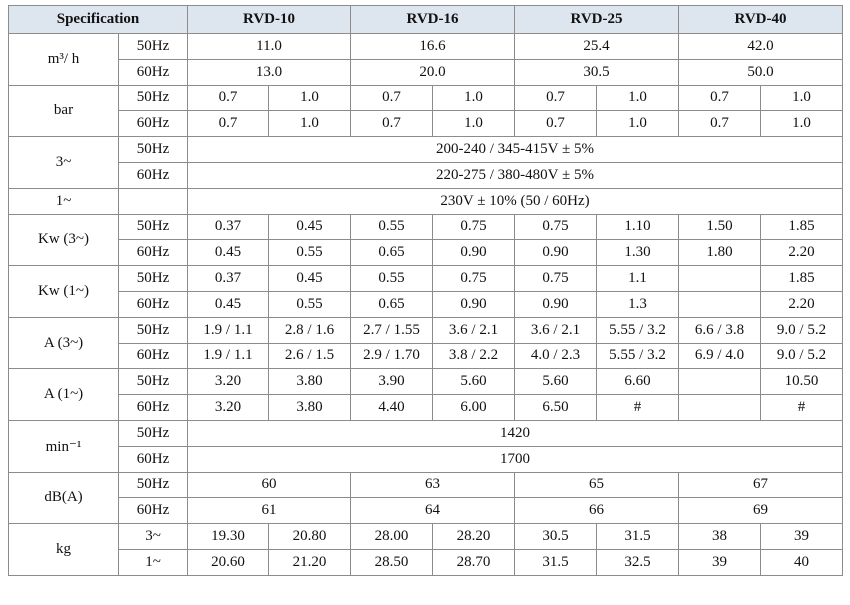 Image resolution: width=850 pixels, height=605 pixels. I want to click on value-cell: 38, so click(719, 536).